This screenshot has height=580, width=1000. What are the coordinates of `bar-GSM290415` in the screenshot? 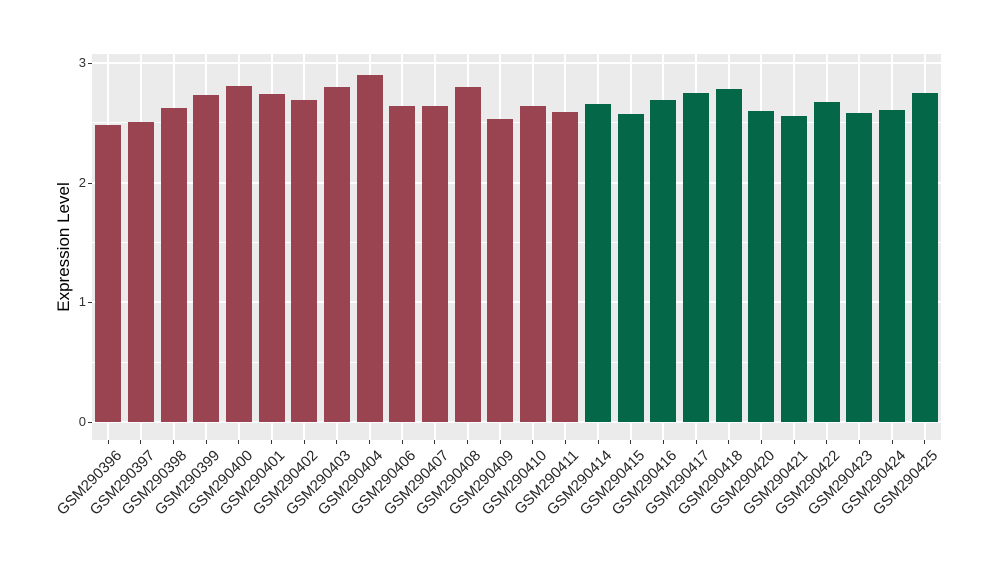 It's located at (630, 268).